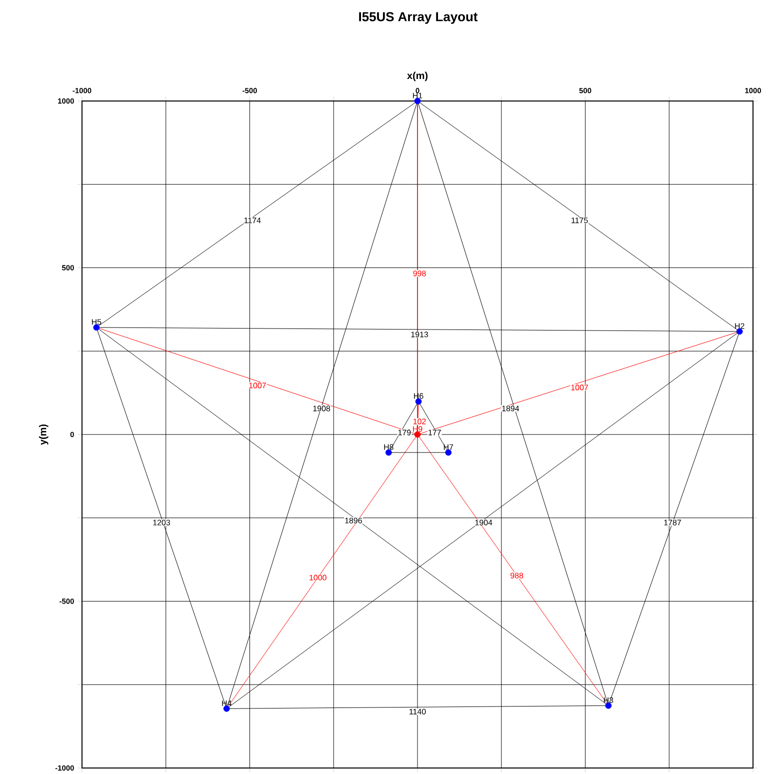  Describe the element at coordinates (43, 434) in the screenshot. I see `y-axis-title: y(m)` at that location.